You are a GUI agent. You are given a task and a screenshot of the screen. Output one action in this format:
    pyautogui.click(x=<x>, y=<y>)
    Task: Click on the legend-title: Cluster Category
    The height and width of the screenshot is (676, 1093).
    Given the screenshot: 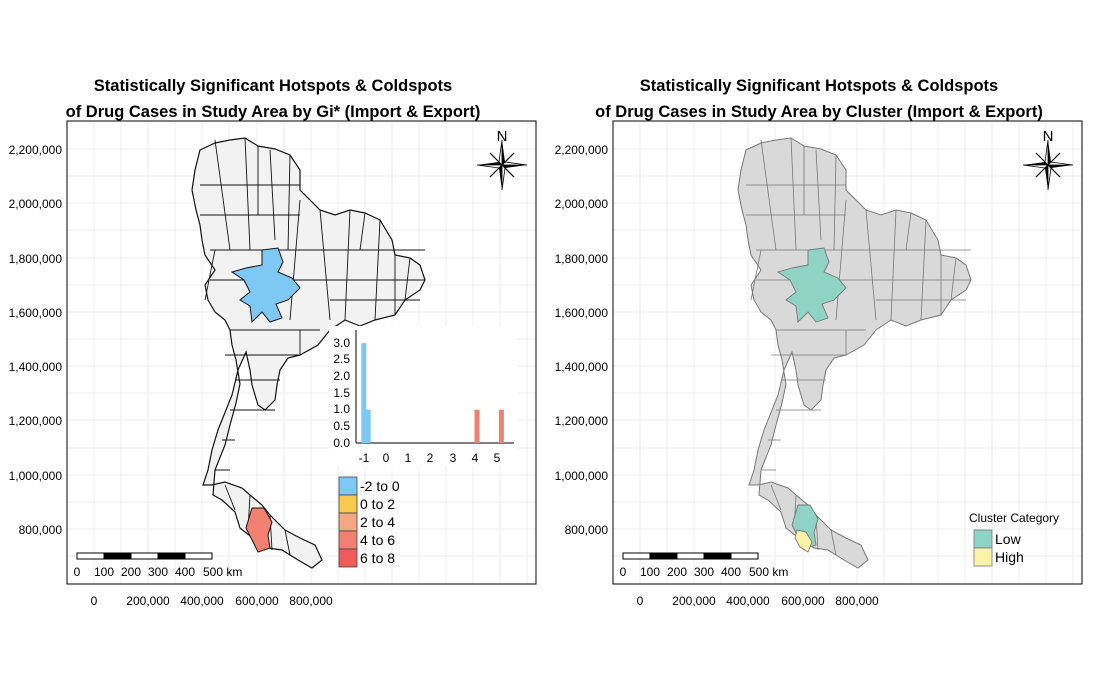 What is the action you would take?
    pyautogui.click(x=1014, y=518)
    